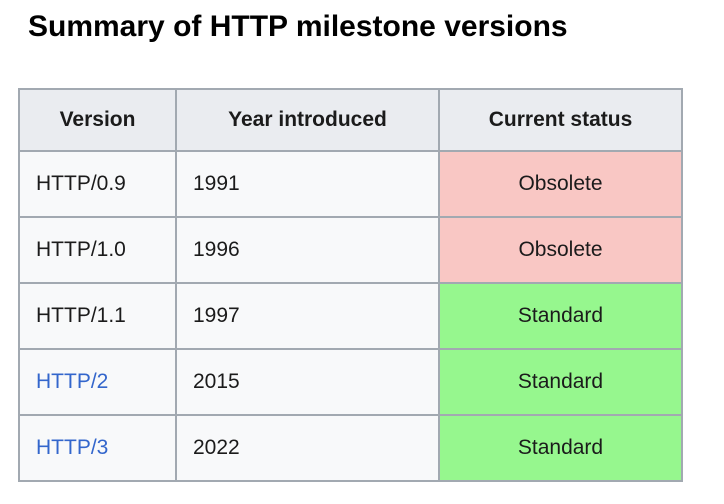 The width and height of the screenshot is (724, 504). I want to click on version-cell: HTTP/1.1, so click(97, 316).